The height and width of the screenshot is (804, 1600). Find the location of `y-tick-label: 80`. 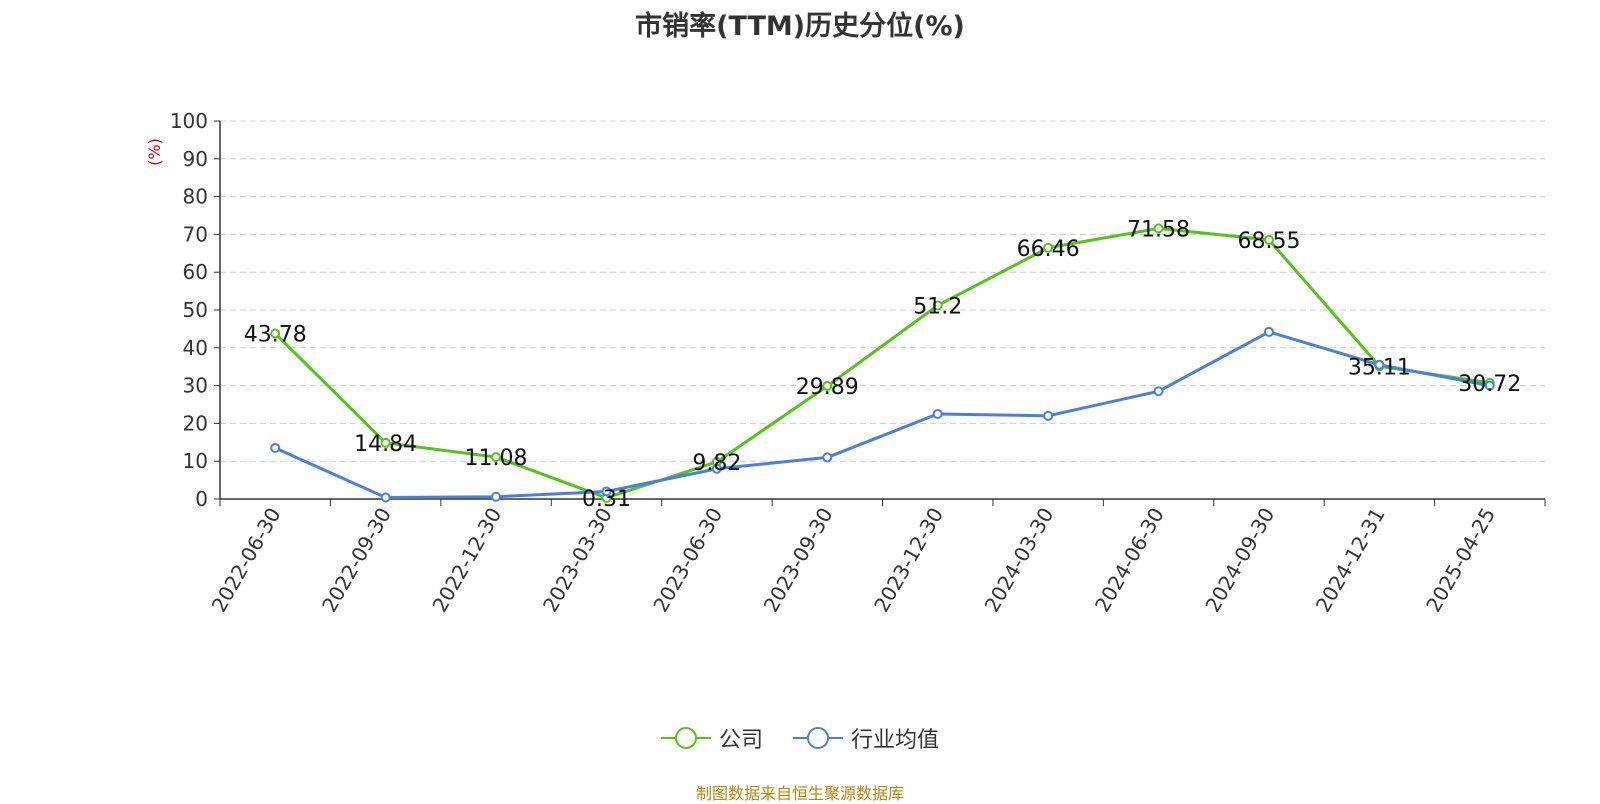

y-tick-label: 80 is located at coordinates (195, 197).